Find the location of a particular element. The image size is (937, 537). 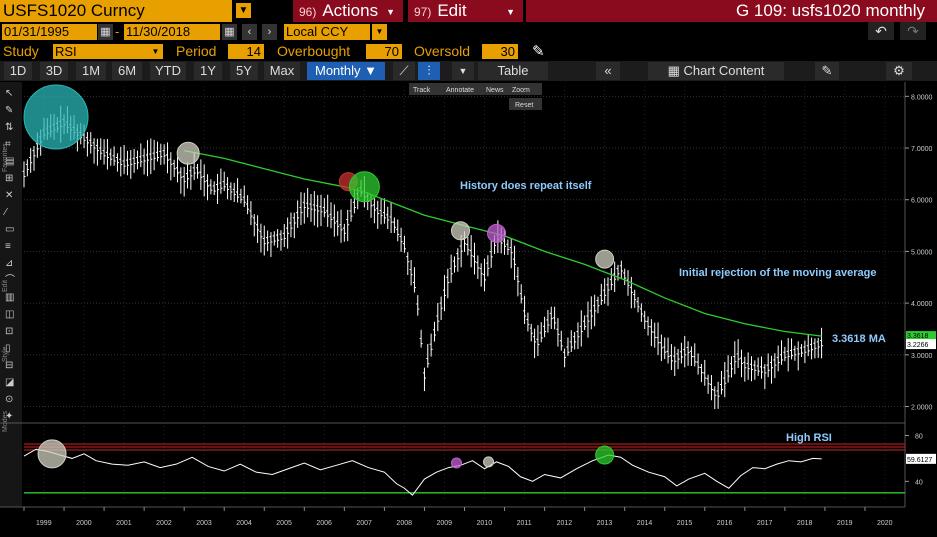

drawing-tool-icon: ✦ is located at coordinates (9, 416).